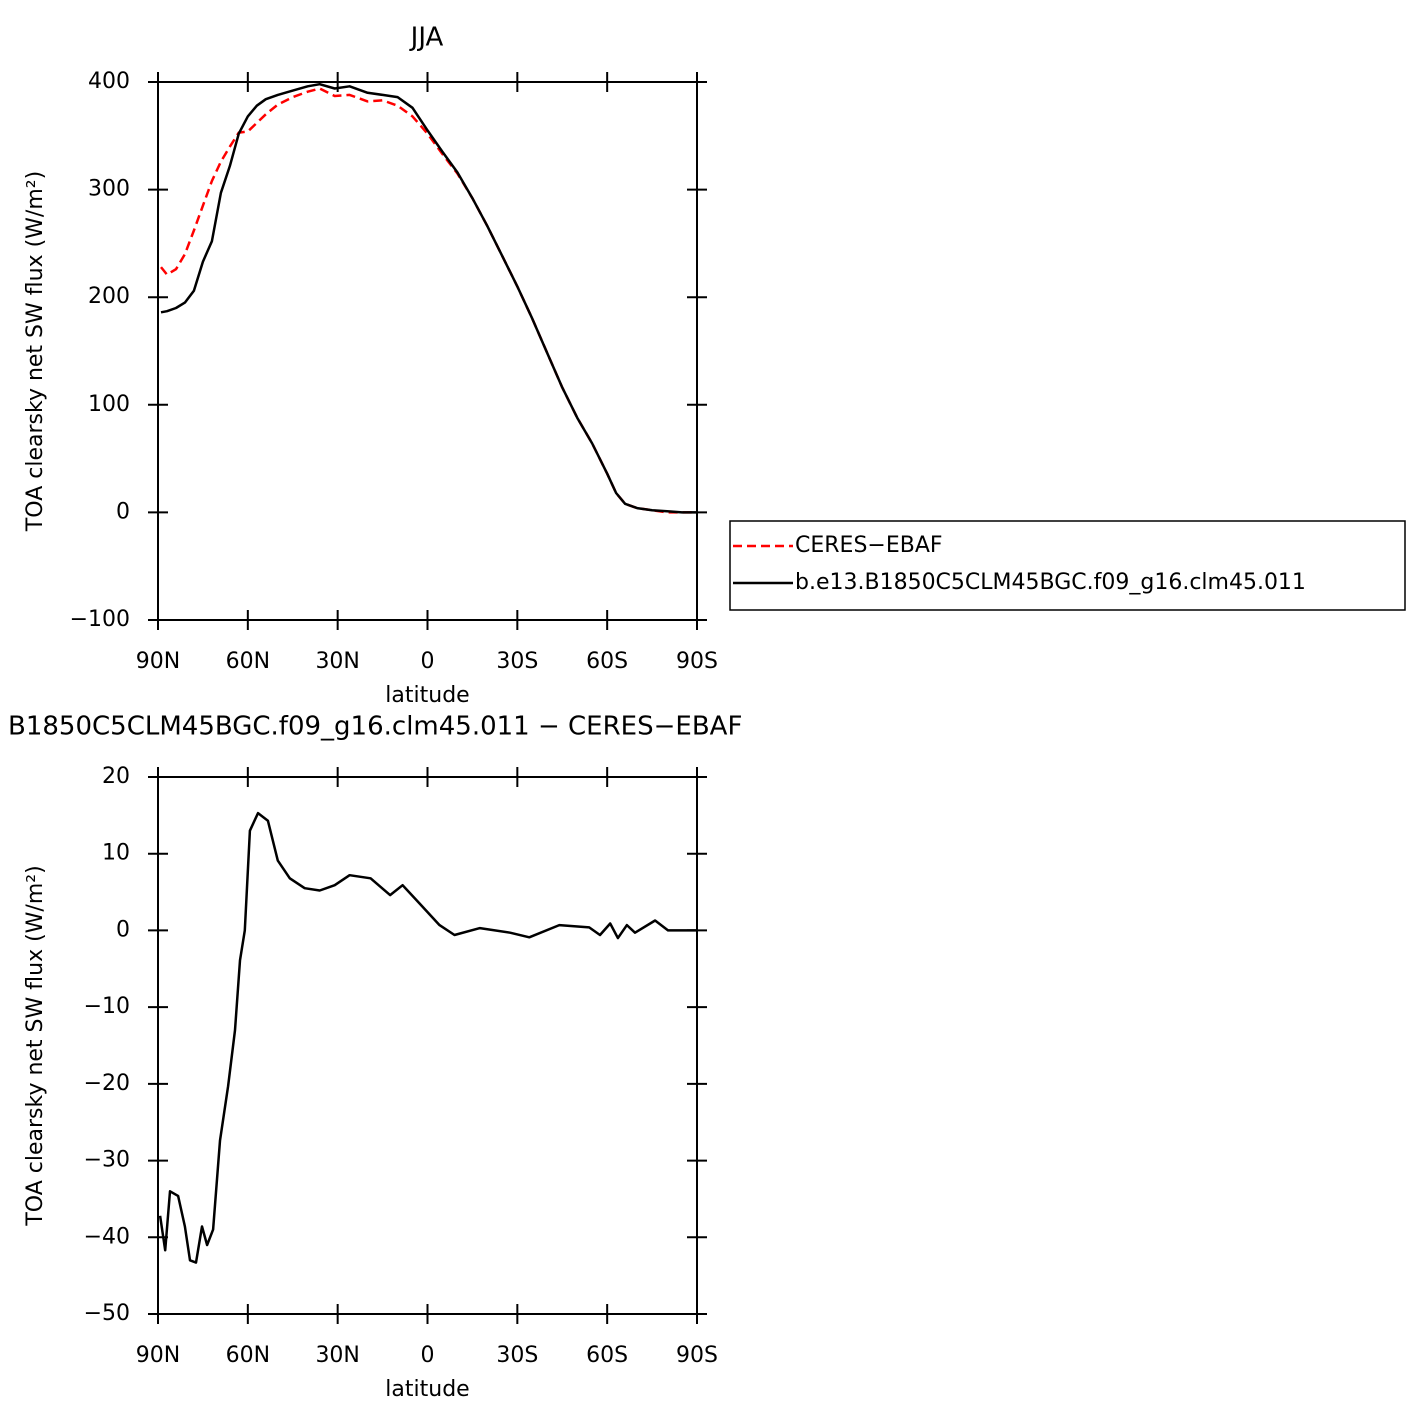 The height and width of the screenshot is (1424, 1424). What do you see at coordinates (1050, 582) in the screenshot?
I see `legend-label: b.e13.B1850C5CLM45BGC.f09_g16.clm45.011` at bounding box center [1050, 582].